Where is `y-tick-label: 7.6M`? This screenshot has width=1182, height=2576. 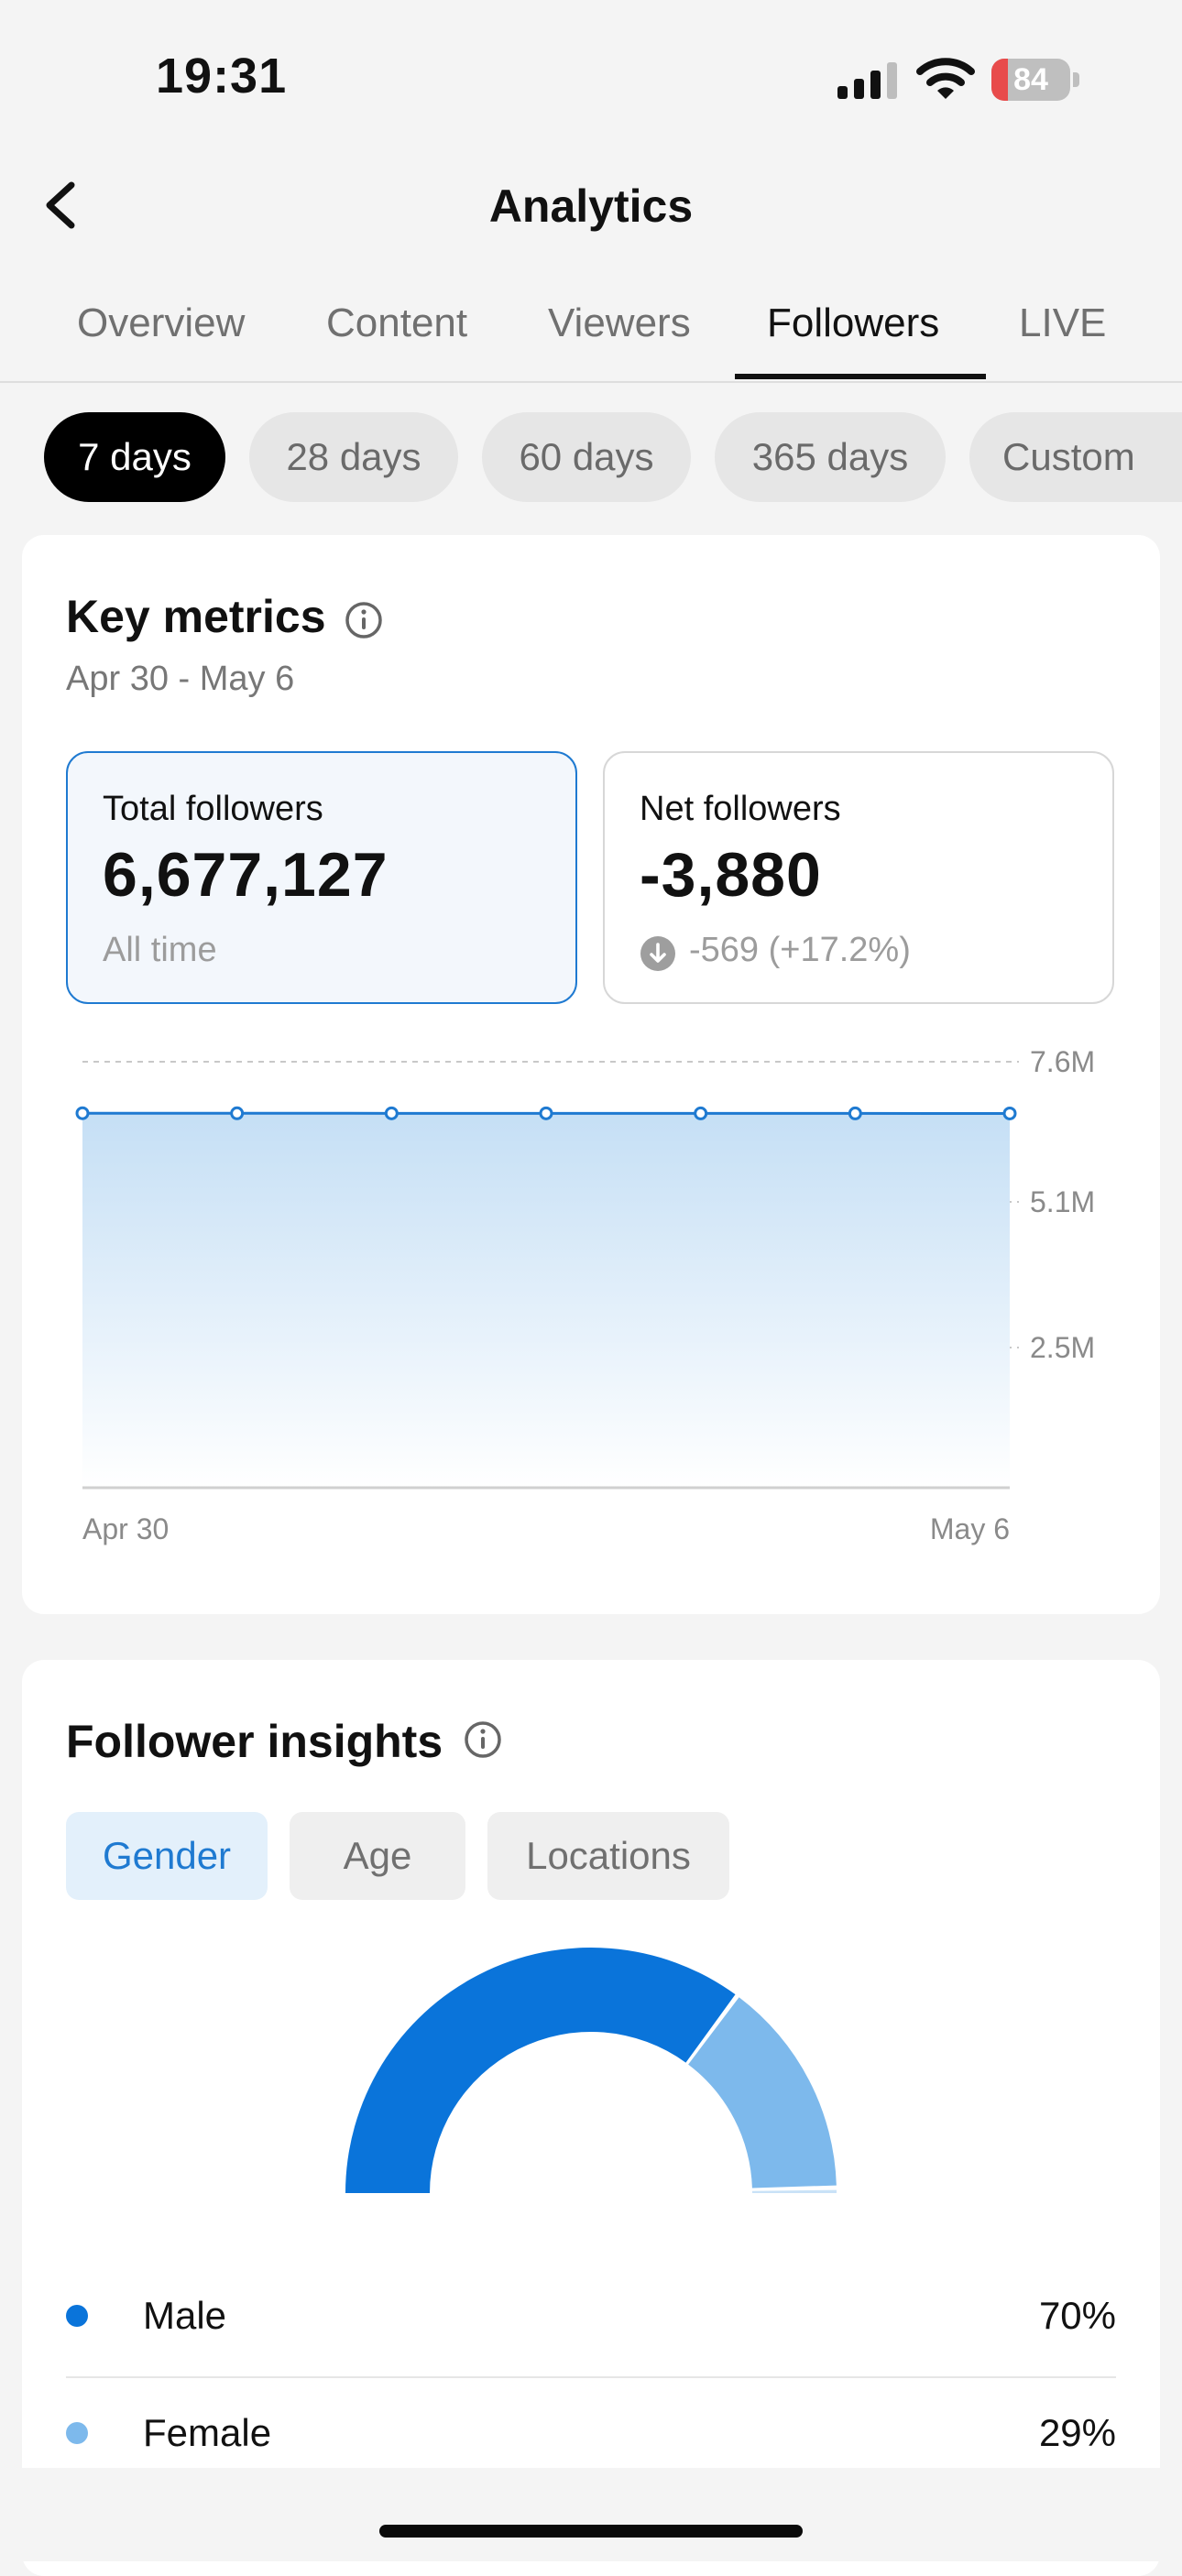
y-tick-label: 7.6M is located at coordinates (1062, 1062).